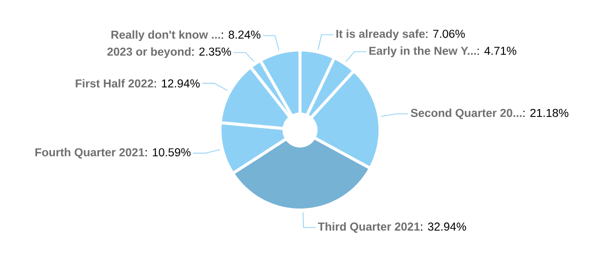 Image resolution: width=601 pixels, height=262 pixels. What do you see at coordinates (545, 113) in the screenshot?
I see `data-label: : 21.18%` at bounding box center [545, 113].